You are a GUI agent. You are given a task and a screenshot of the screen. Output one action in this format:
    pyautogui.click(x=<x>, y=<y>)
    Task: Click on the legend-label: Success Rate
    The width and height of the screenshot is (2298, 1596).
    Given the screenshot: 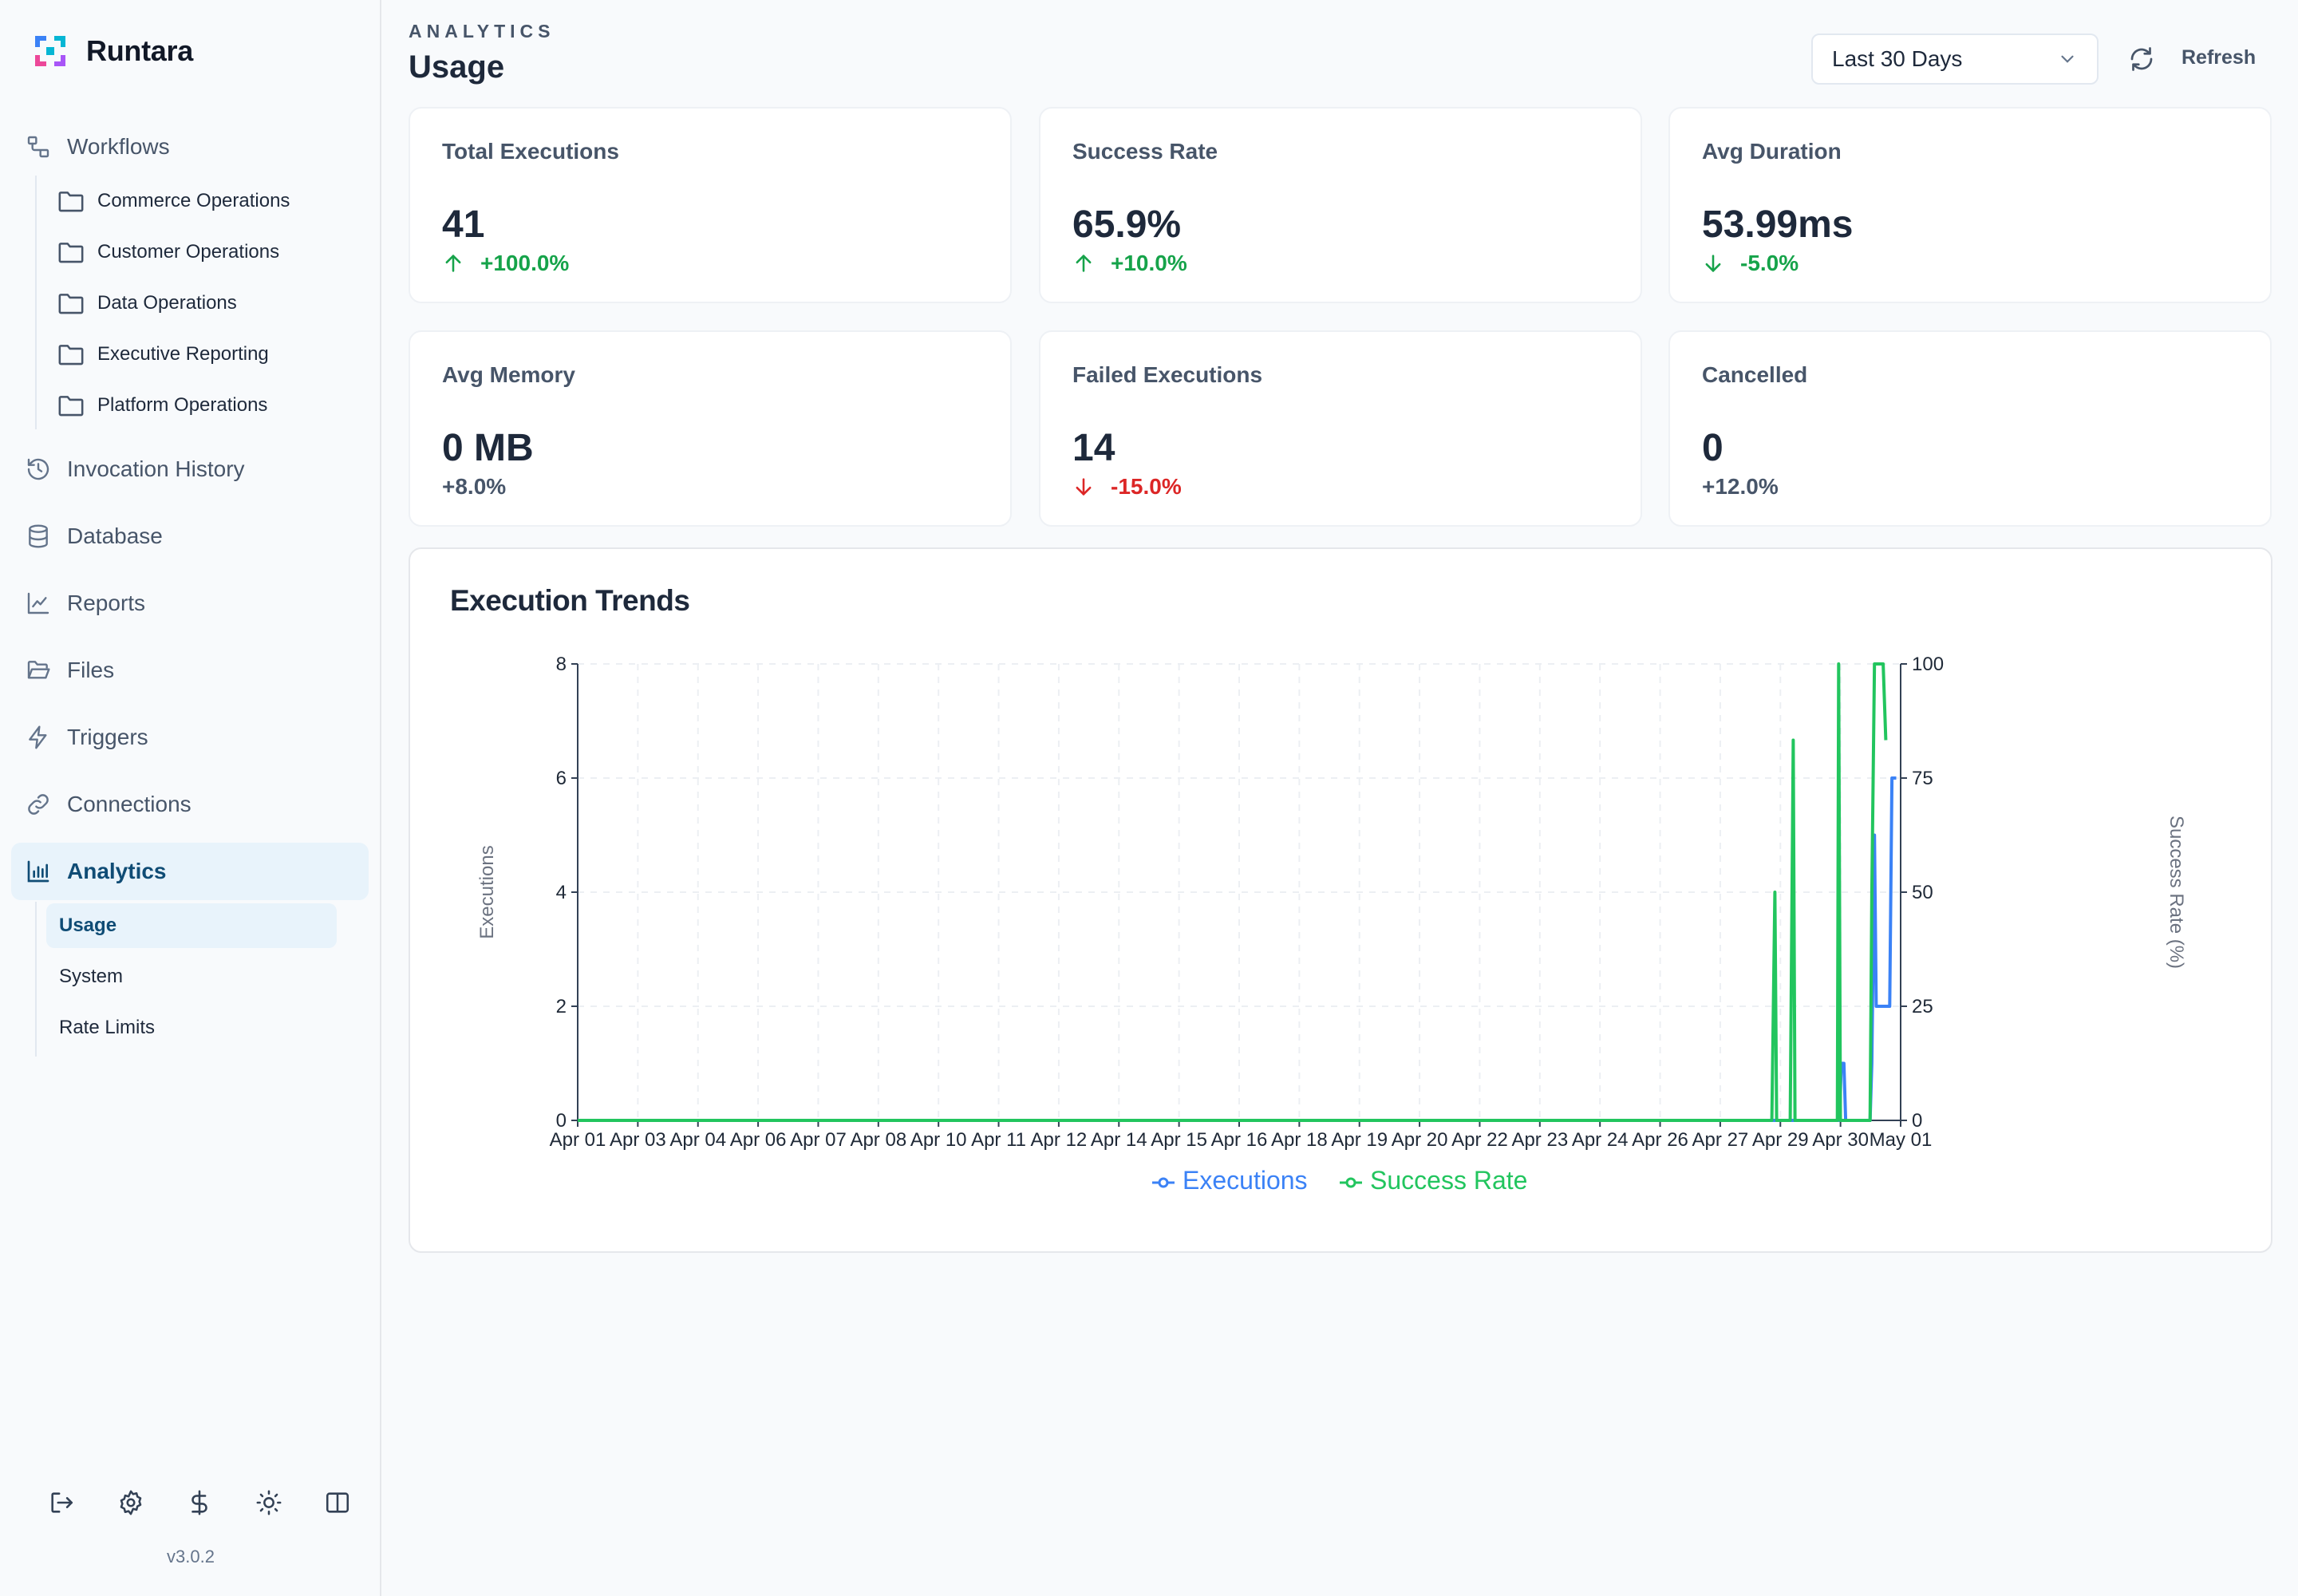 What is the action you would take?
    pyautogui.click(x=1448, y=1180)
    